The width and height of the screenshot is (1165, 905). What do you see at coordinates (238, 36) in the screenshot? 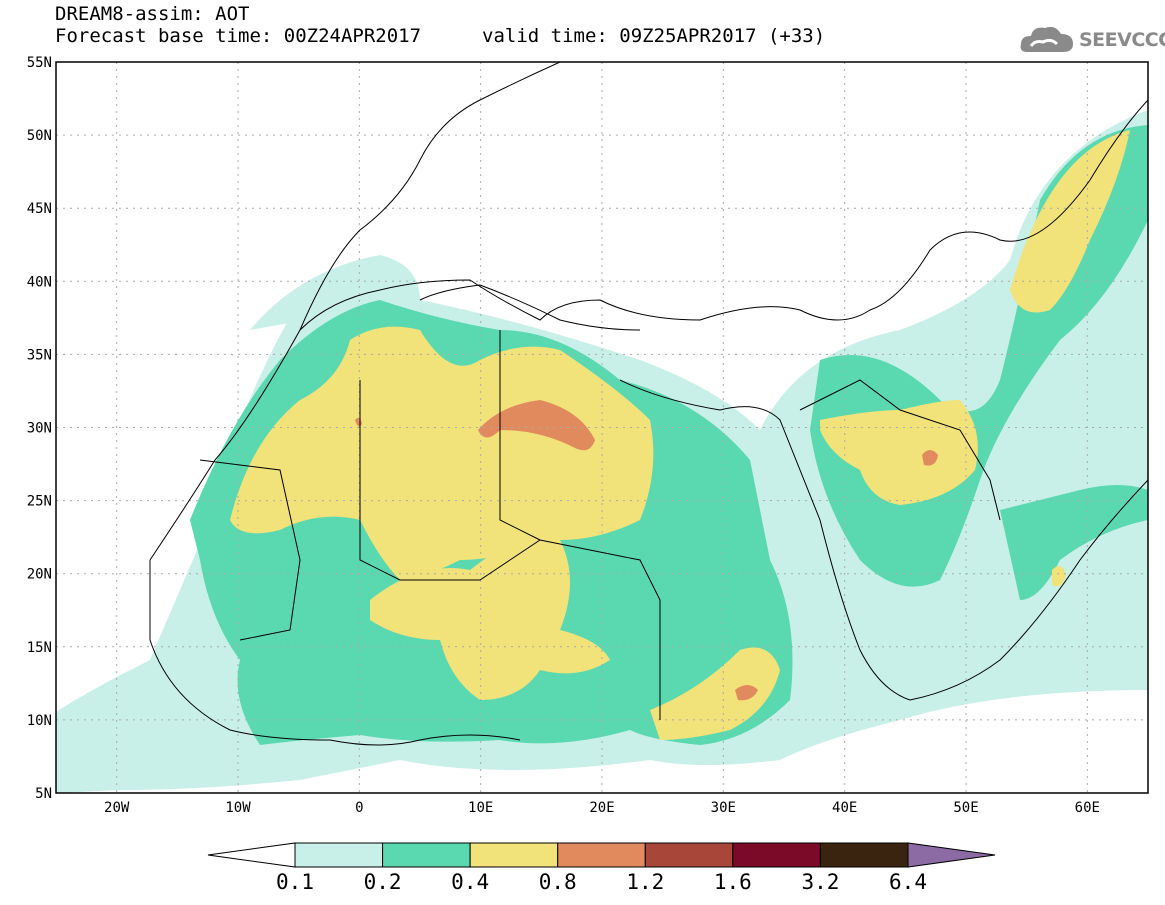
I see `forecast-base-time: Forecast base time: 00Z24APR2017` at bounding box center [238, 36].